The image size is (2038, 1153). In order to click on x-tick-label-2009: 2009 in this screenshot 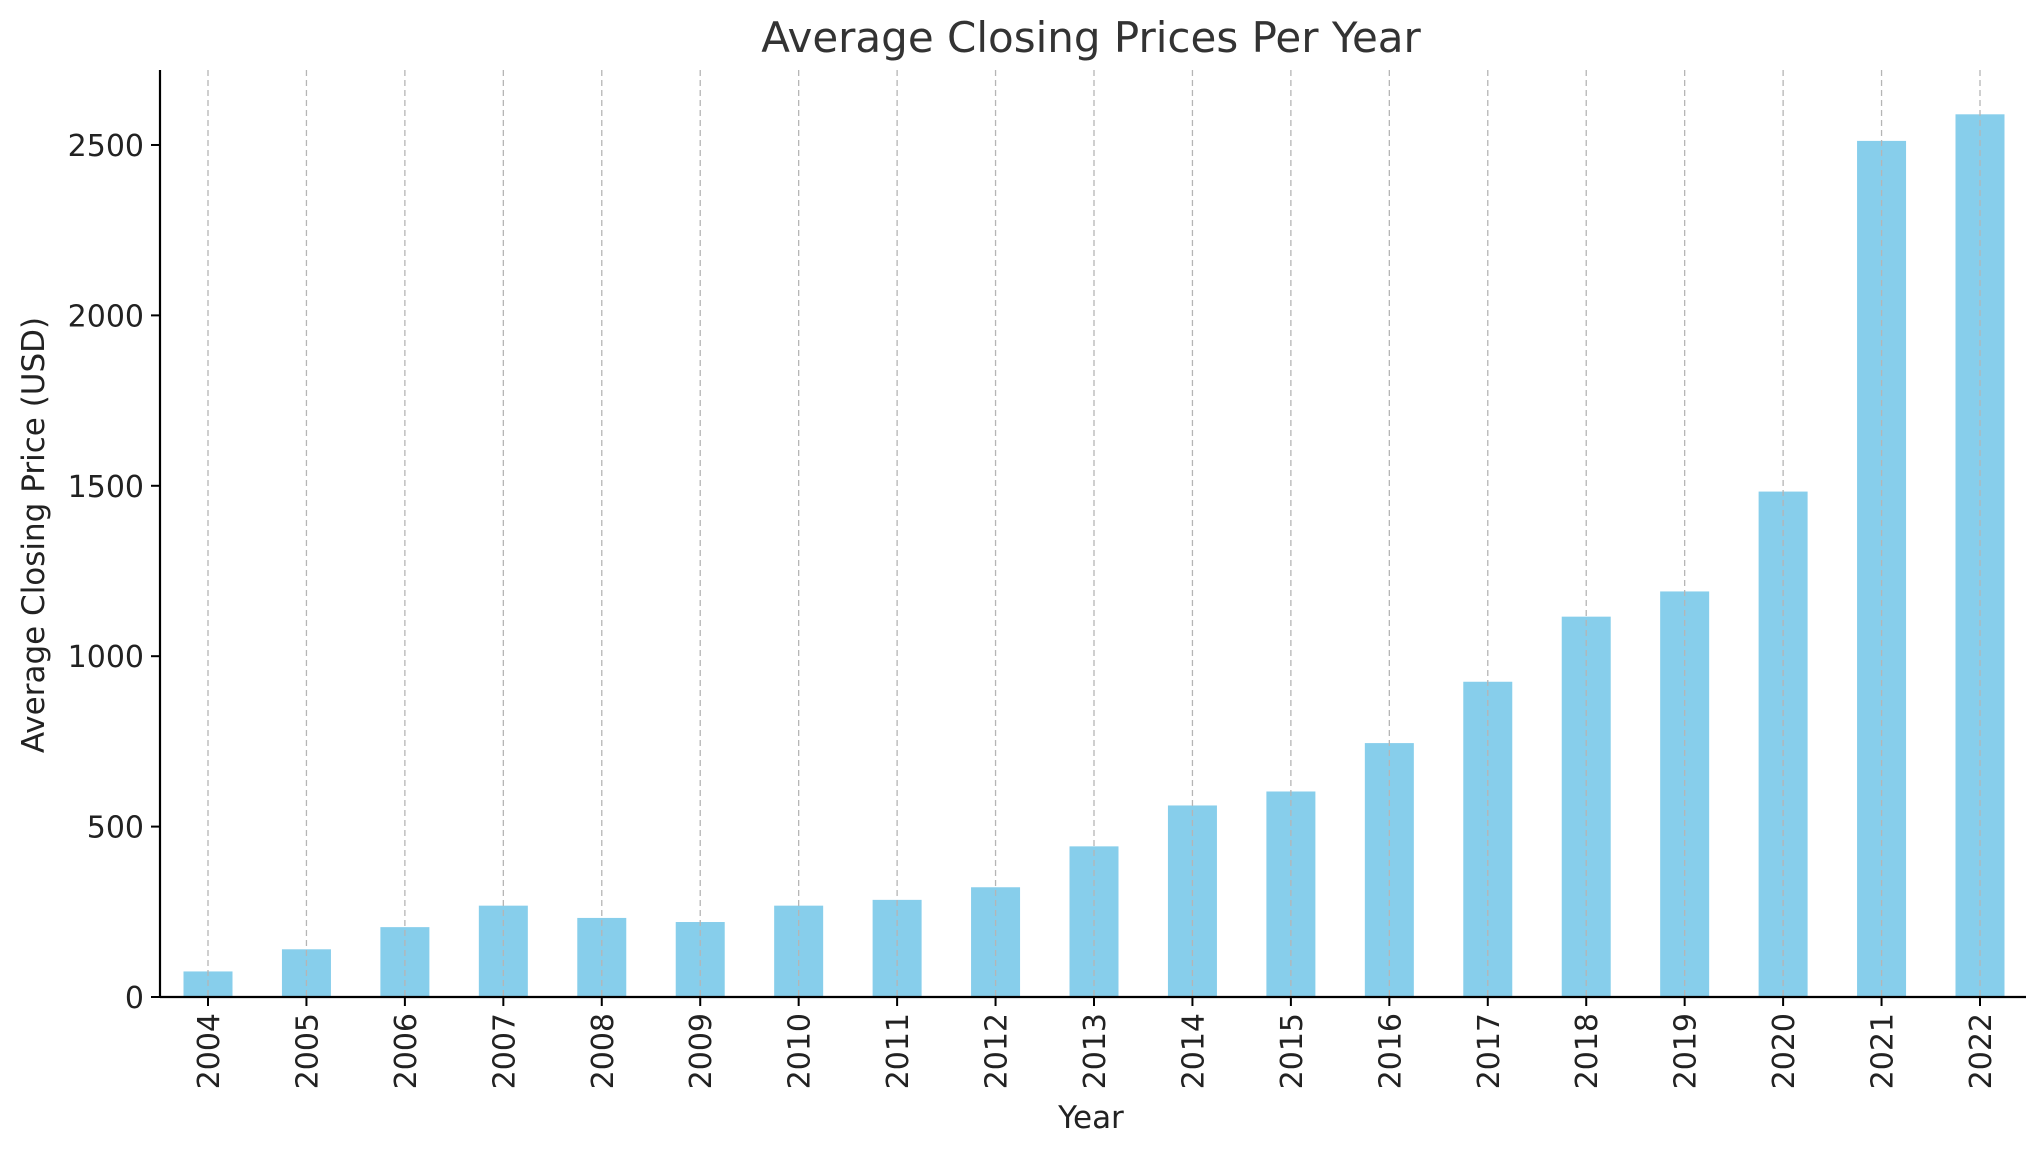, I will do `click(701, 1051)`.